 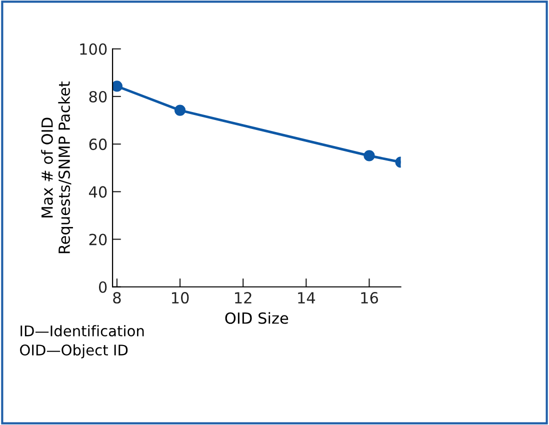 I want to click on x-axis-title: OID Size, so click(x=256, y=318).